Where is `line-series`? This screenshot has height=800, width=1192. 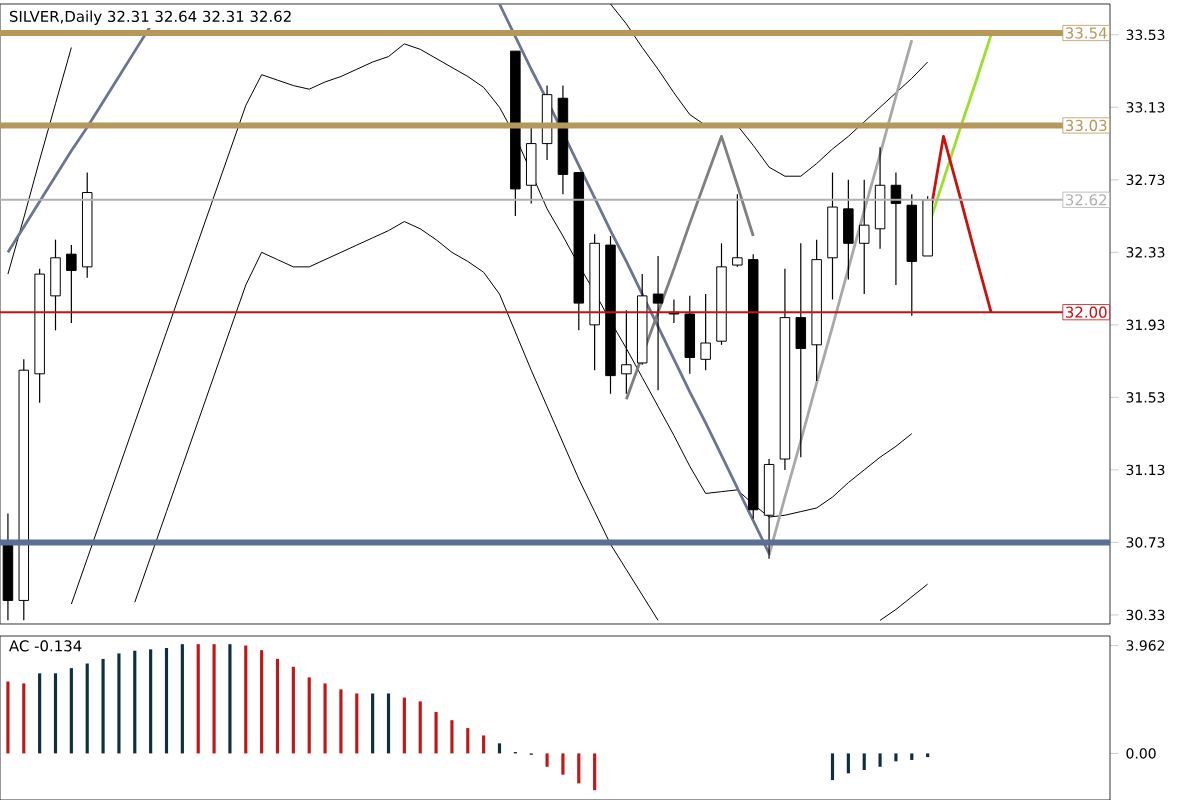
line-series is located at coordinates (689, 267).